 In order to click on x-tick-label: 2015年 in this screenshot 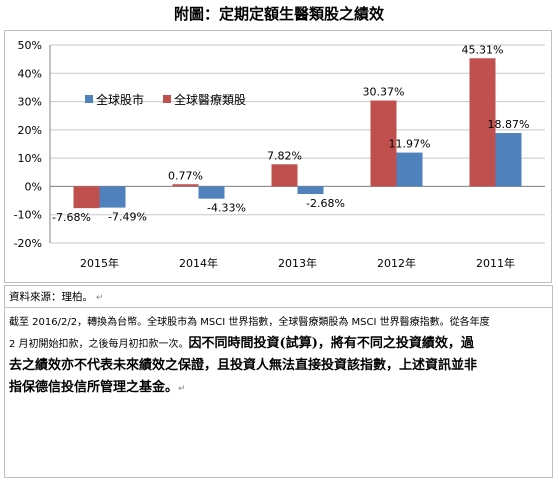, I will do `click(99, 263)`.